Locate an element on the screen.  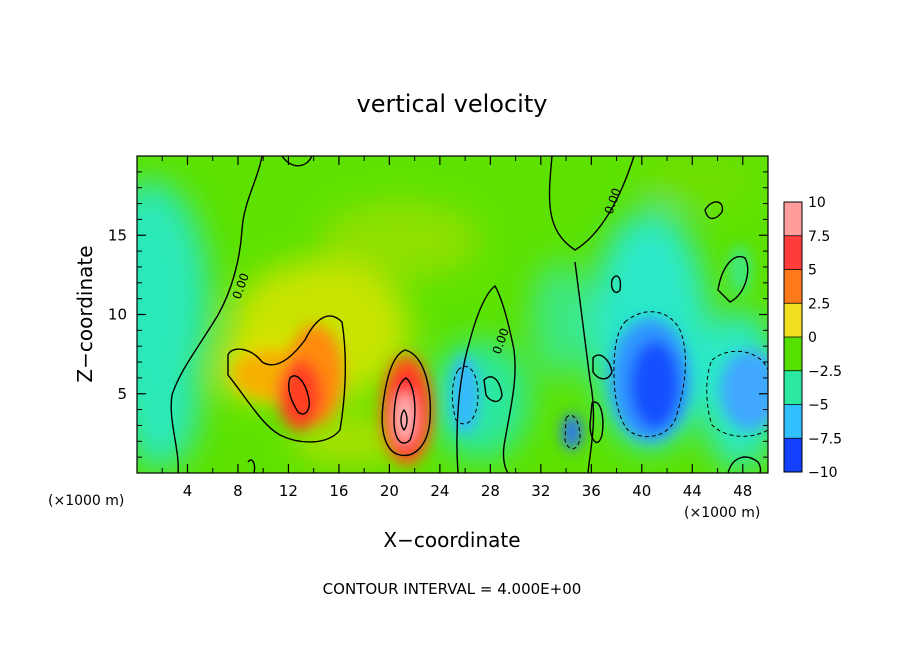
negative-contours is located at coordinates (609, 380).